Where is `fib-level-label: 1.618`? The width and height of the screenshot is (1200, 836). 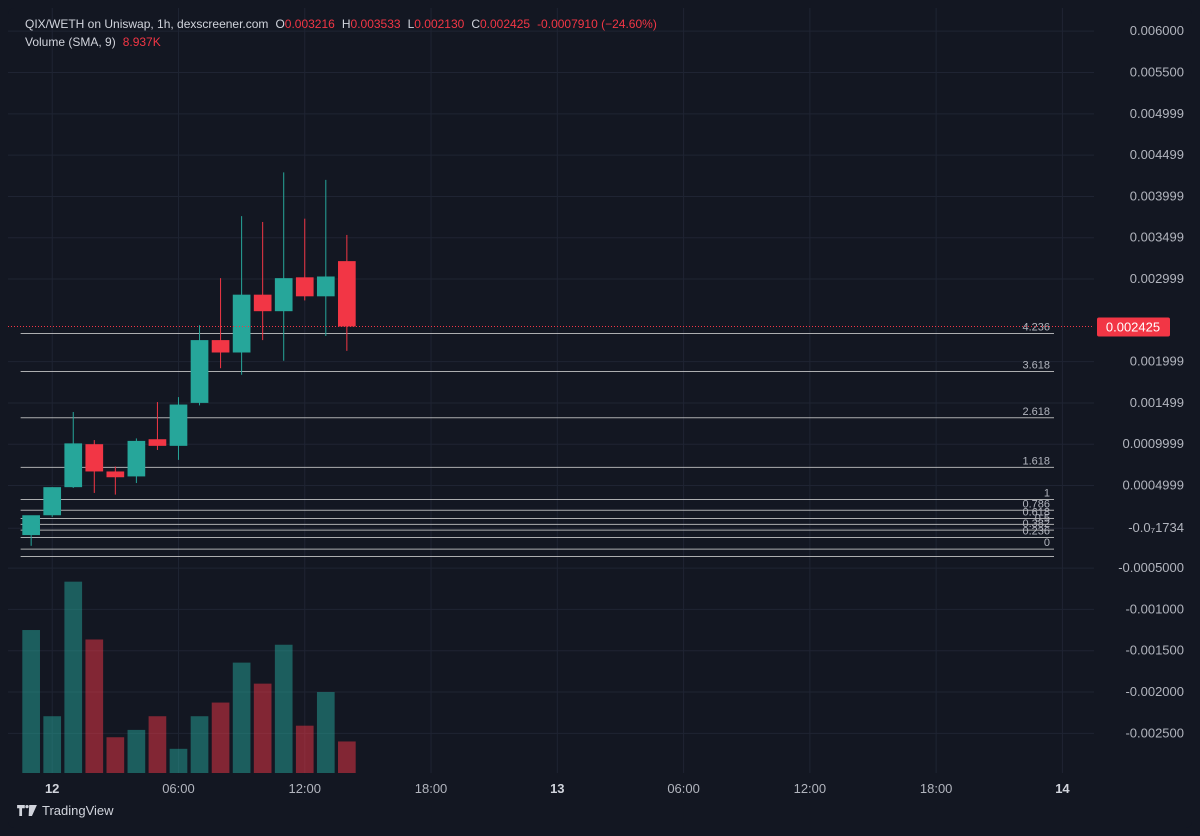 fib-level-label: 1.618 is located at coordinates (1036, 461).